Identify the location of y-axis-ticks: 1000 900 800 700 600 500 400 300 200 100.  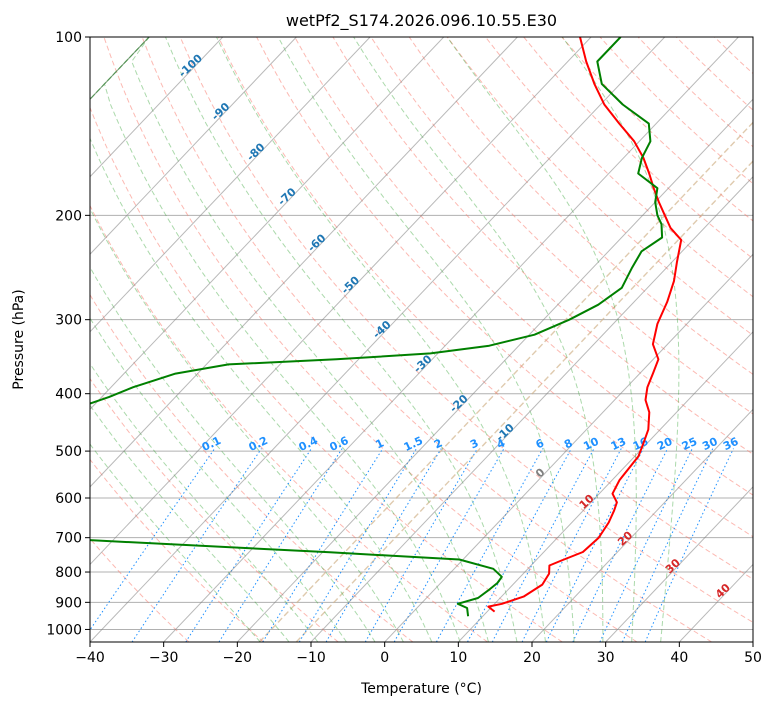
(68, 334).